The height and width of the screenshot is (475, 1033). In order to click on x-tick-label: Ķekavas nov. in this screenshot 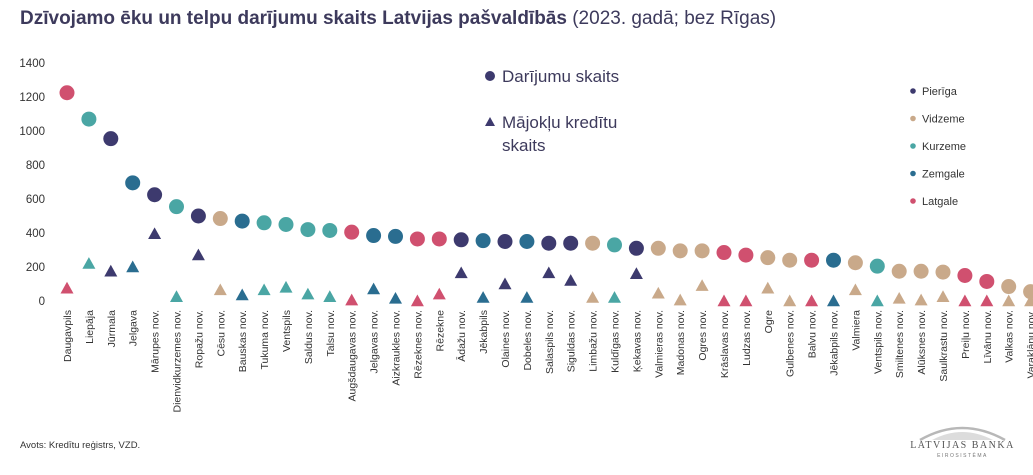, I will do `click(637, 341)`.